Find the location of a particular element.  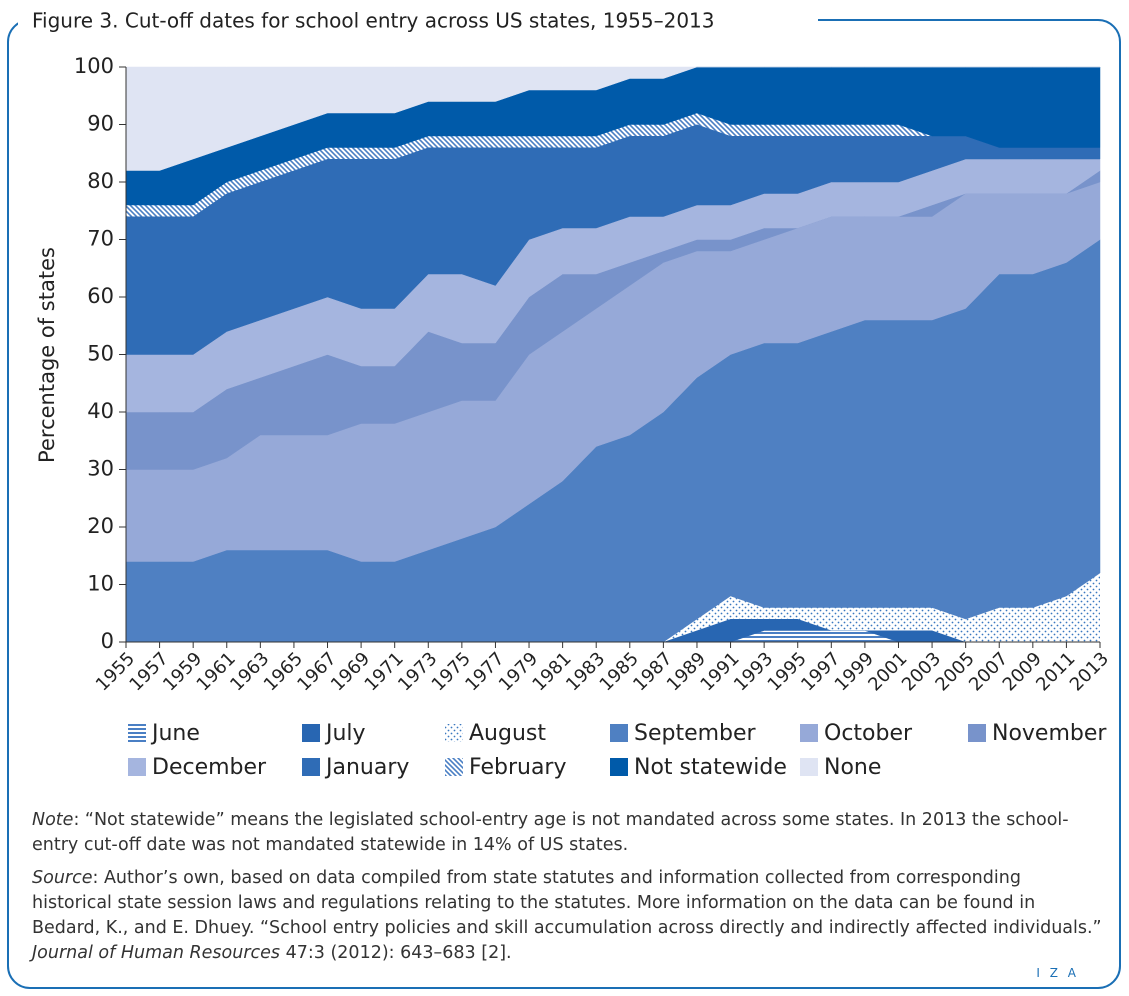

y-tick-label: 40 is located at coordinates (100, 411).